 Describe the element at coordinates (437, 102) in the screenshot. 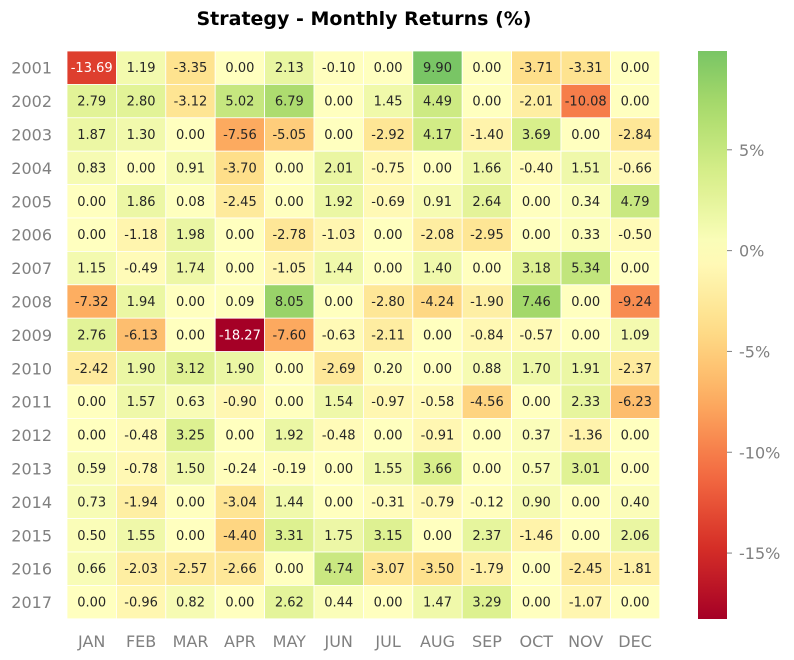

I see `heatmap-cell-label: 4.49` at that location.